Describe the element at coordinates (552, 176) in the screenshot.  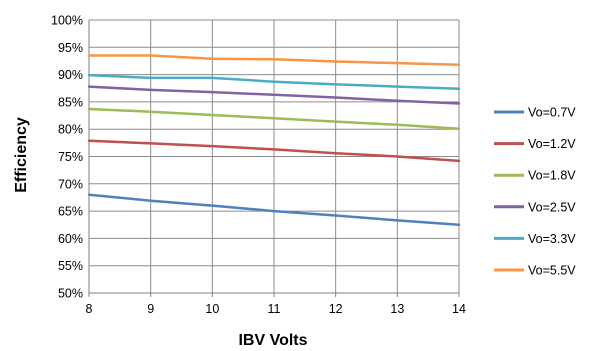
I see `legend-label: Vo=1.8V` at that location.